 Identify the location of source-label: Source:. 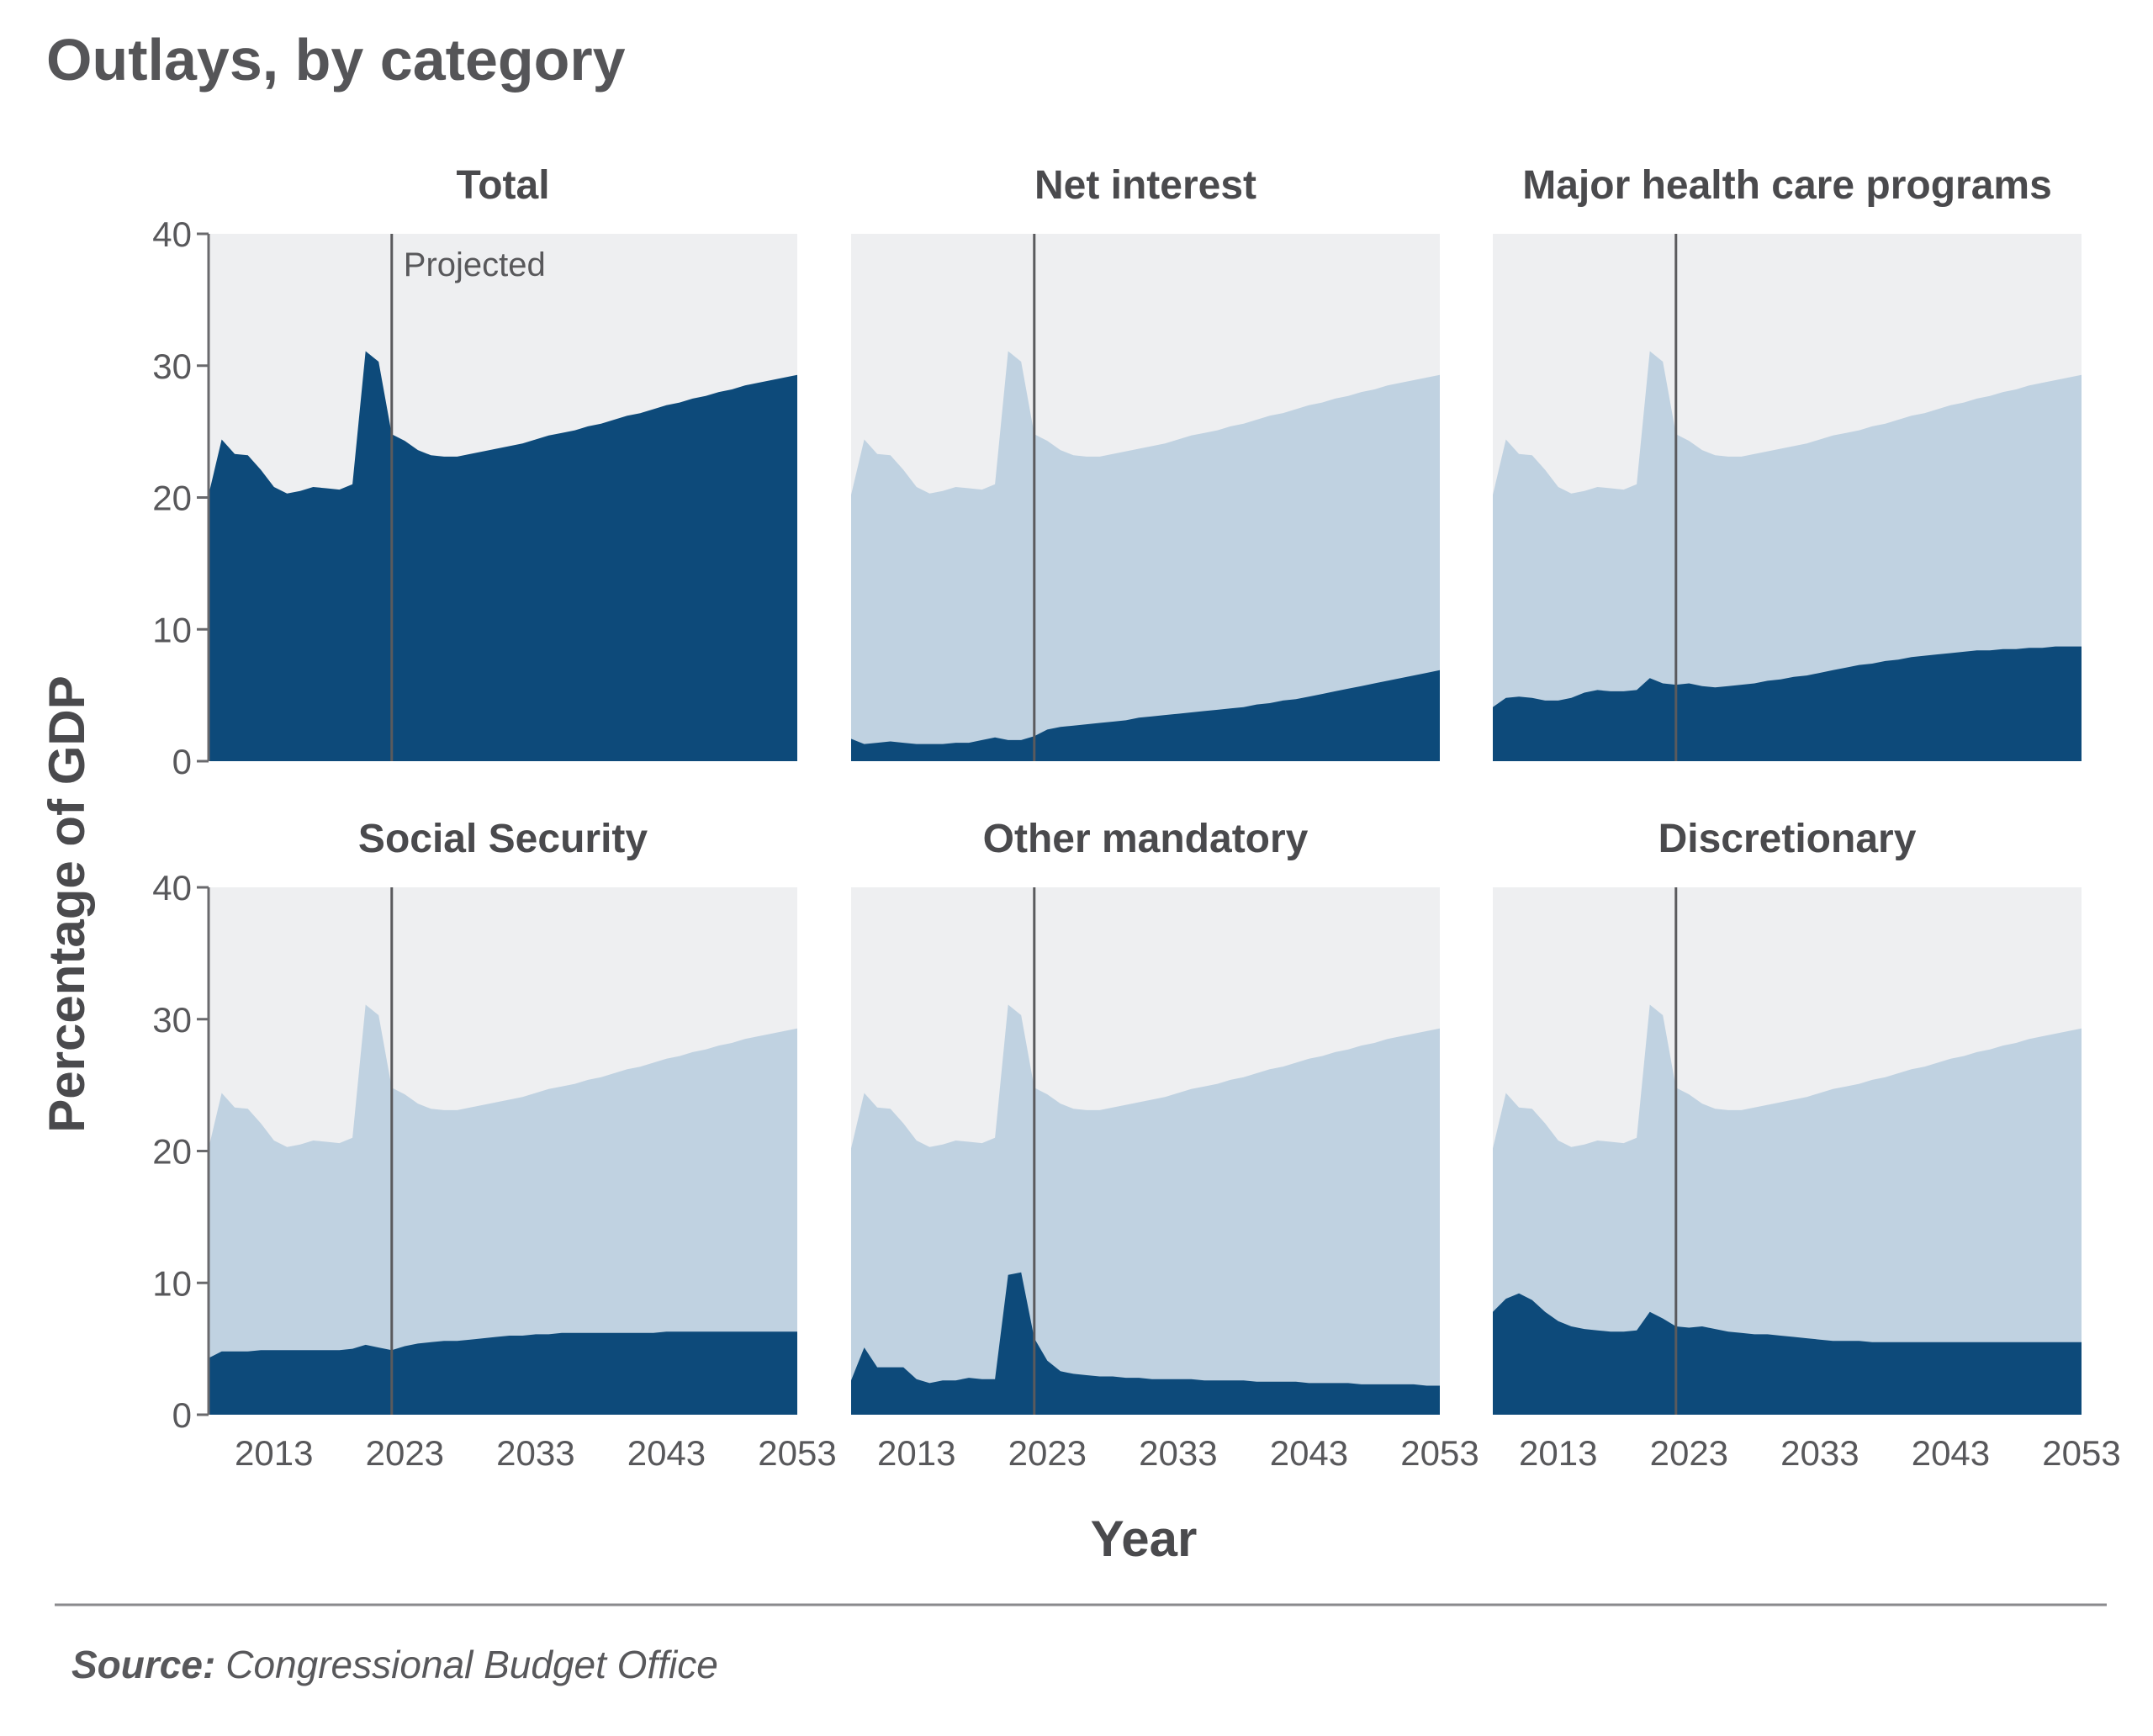
(143, 1664).